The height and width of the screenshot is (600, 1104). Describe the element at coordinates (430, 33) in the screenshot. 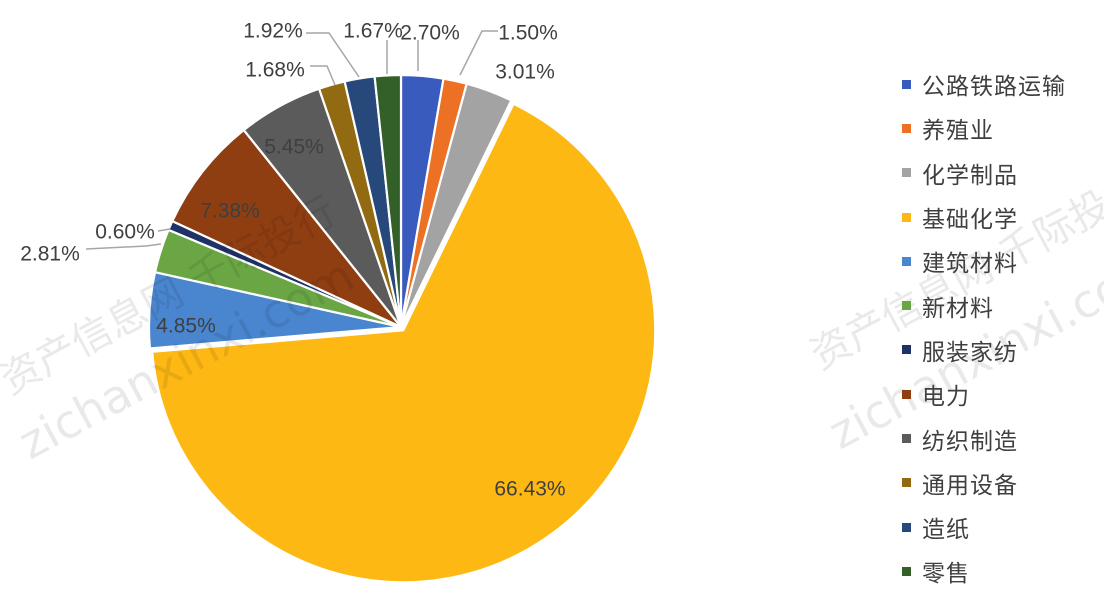

I see `data-label-1: 2.70%` at that location.